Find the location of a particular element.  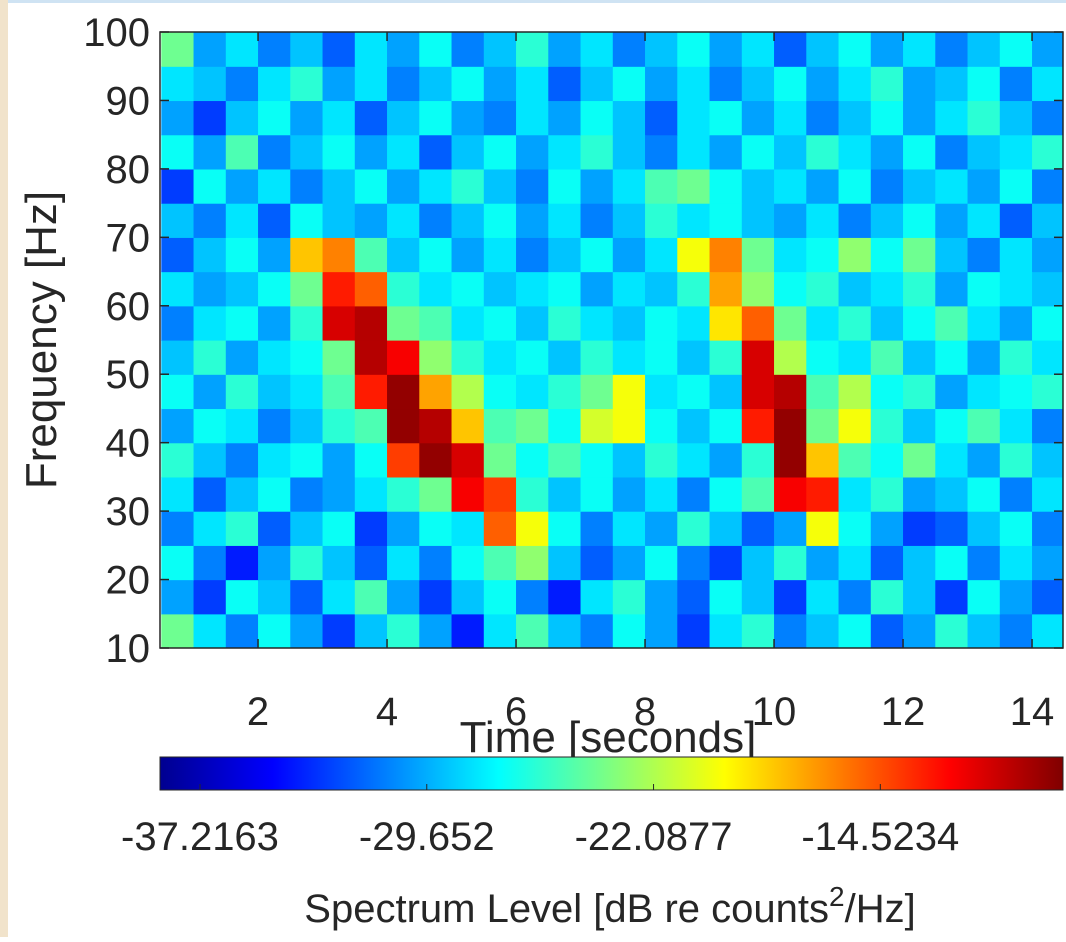

colorbar-tick-label: -37.2163 is located at coordinates (200, 837).